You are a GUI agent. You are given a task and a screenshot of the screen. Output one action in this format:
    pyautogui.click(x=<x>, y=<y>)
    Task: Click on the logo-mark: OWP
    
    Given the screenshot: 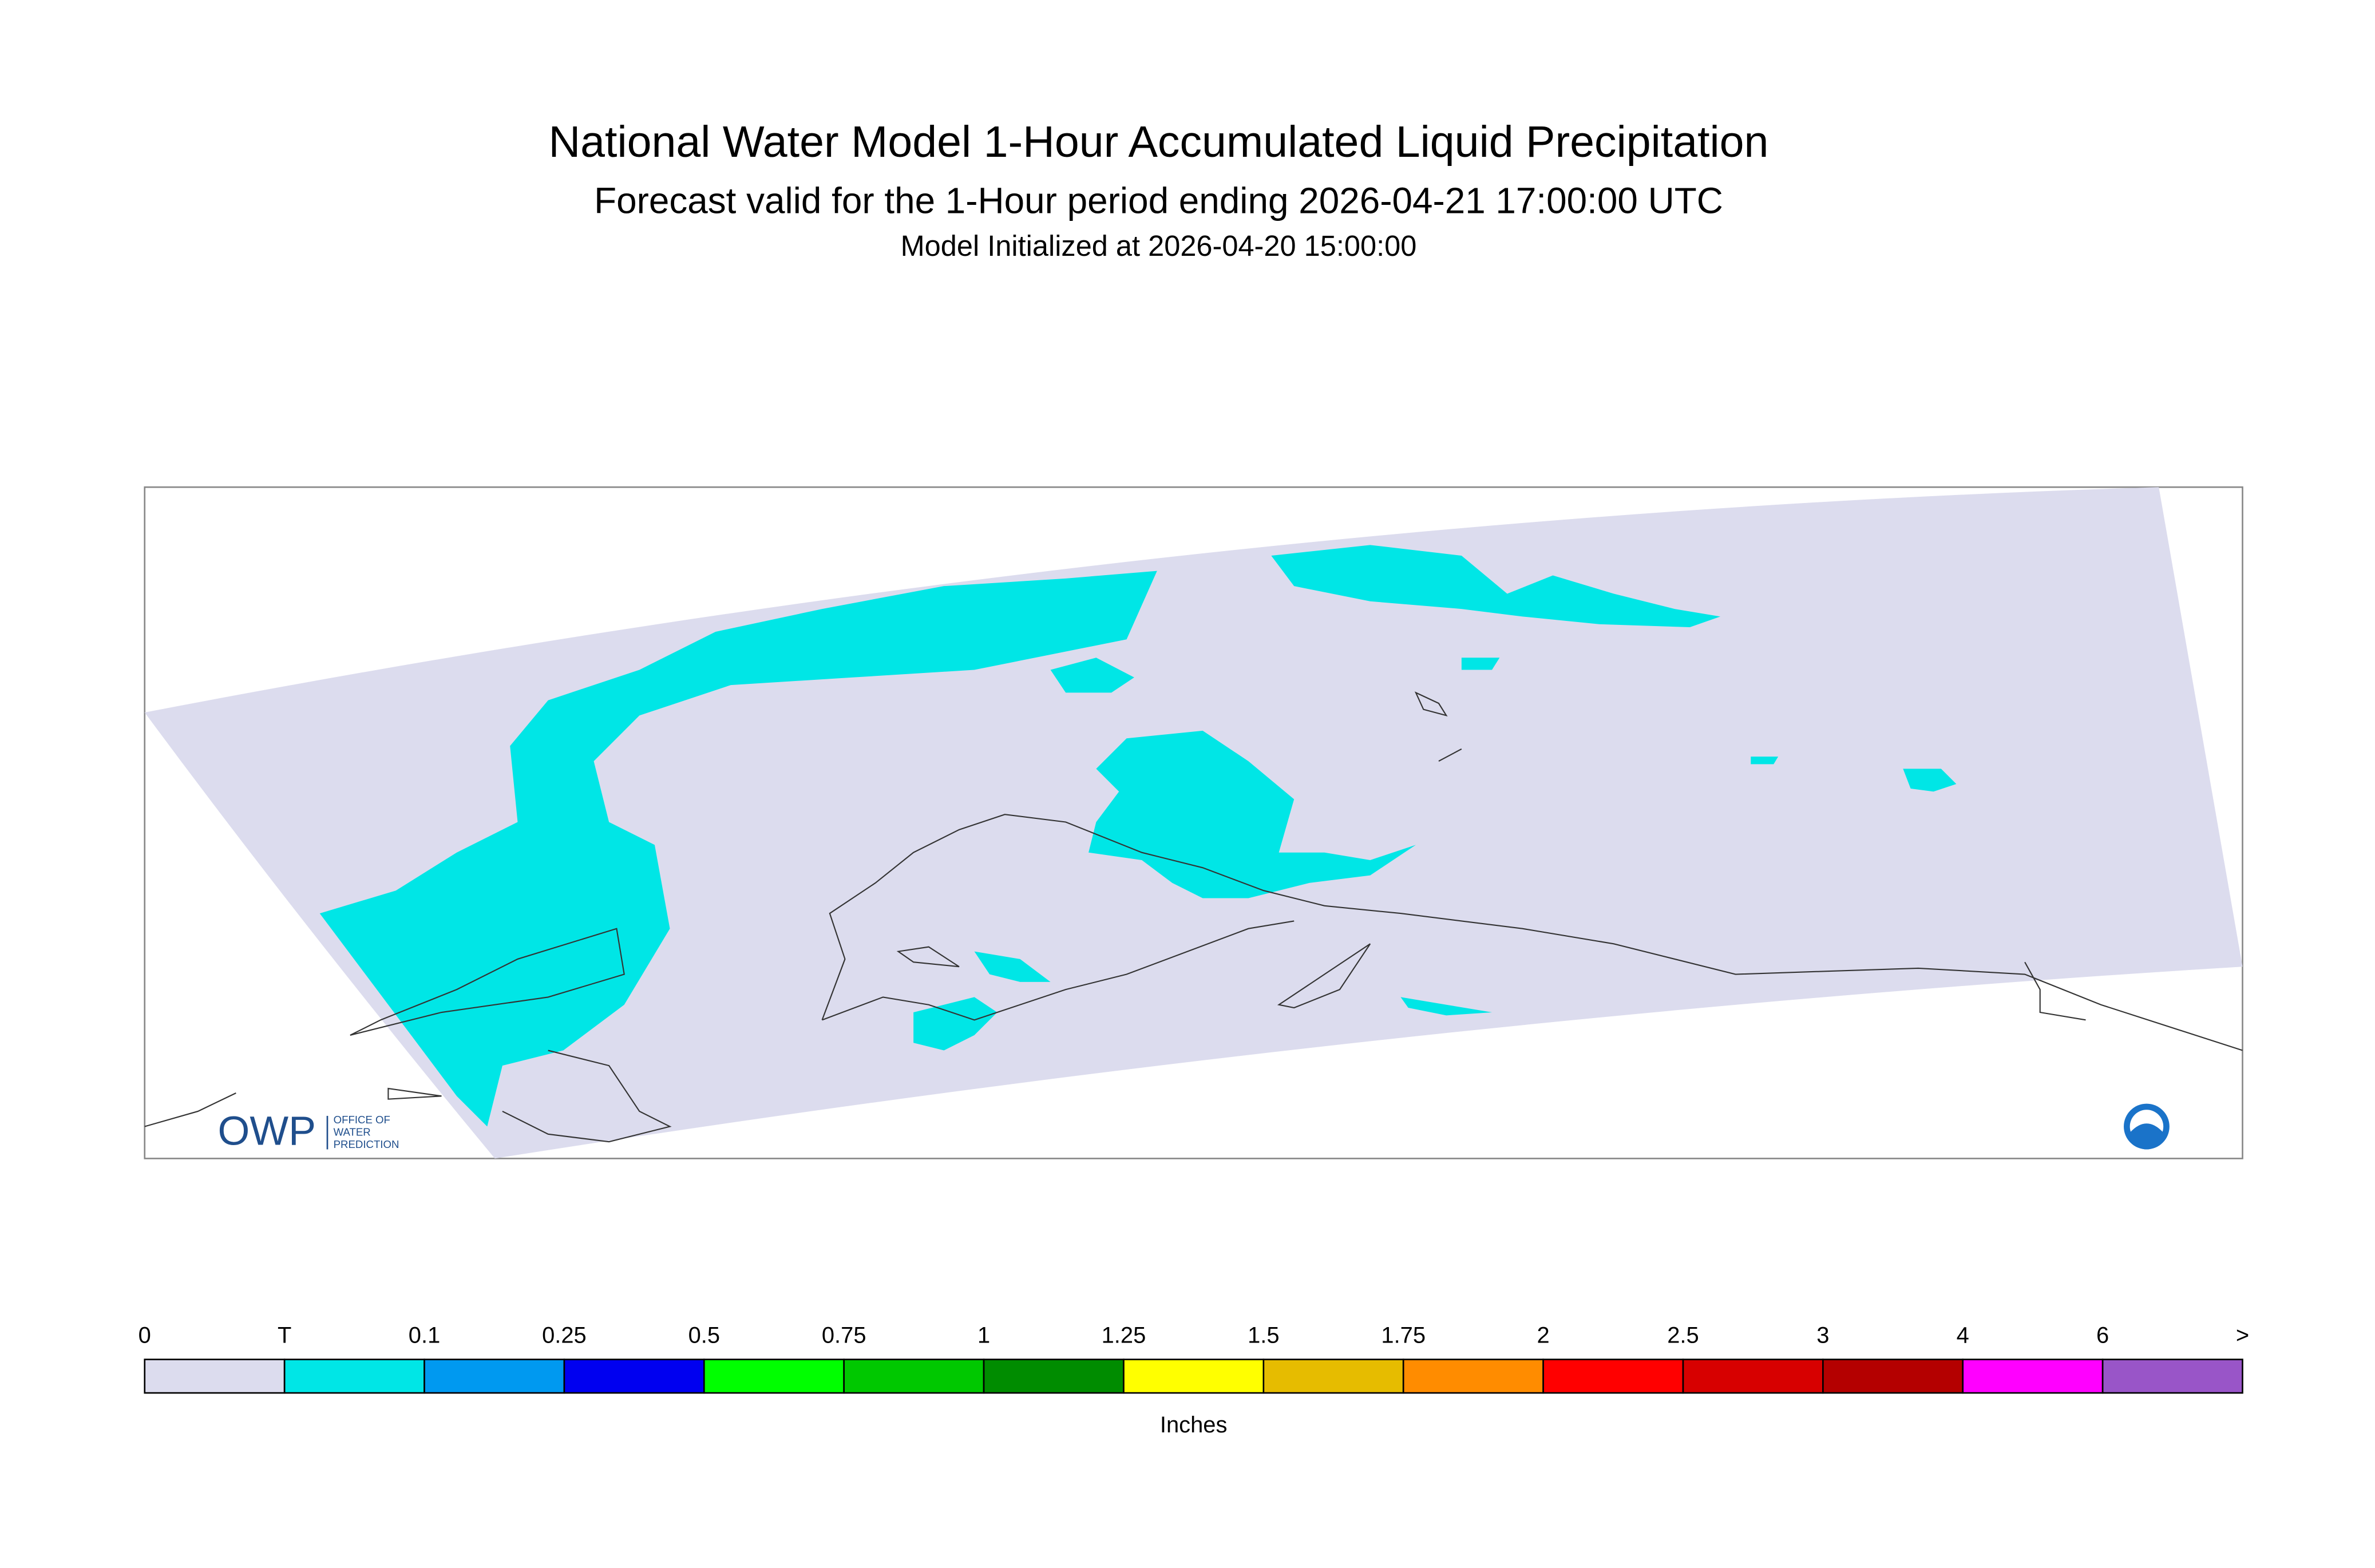 What is the action you would take?
    pyautogui.click(x=266, y=1131)
    